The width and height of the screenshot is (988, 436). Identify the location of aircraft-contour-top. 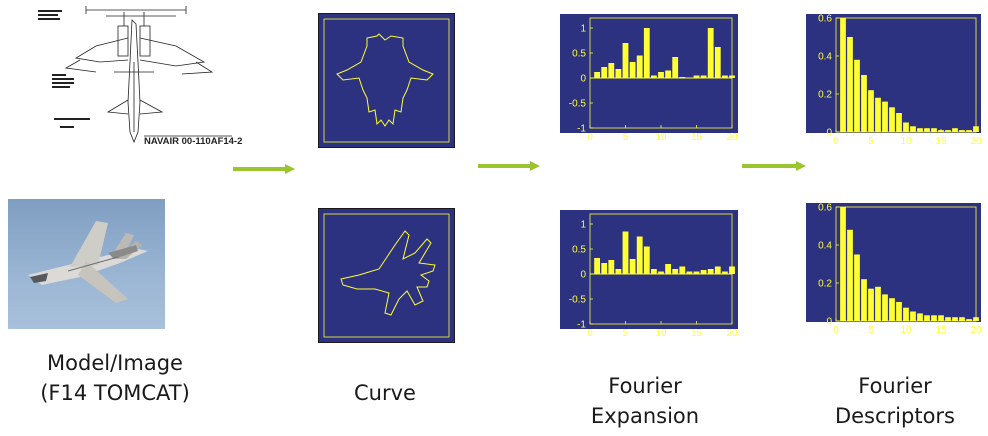
(385, 80).